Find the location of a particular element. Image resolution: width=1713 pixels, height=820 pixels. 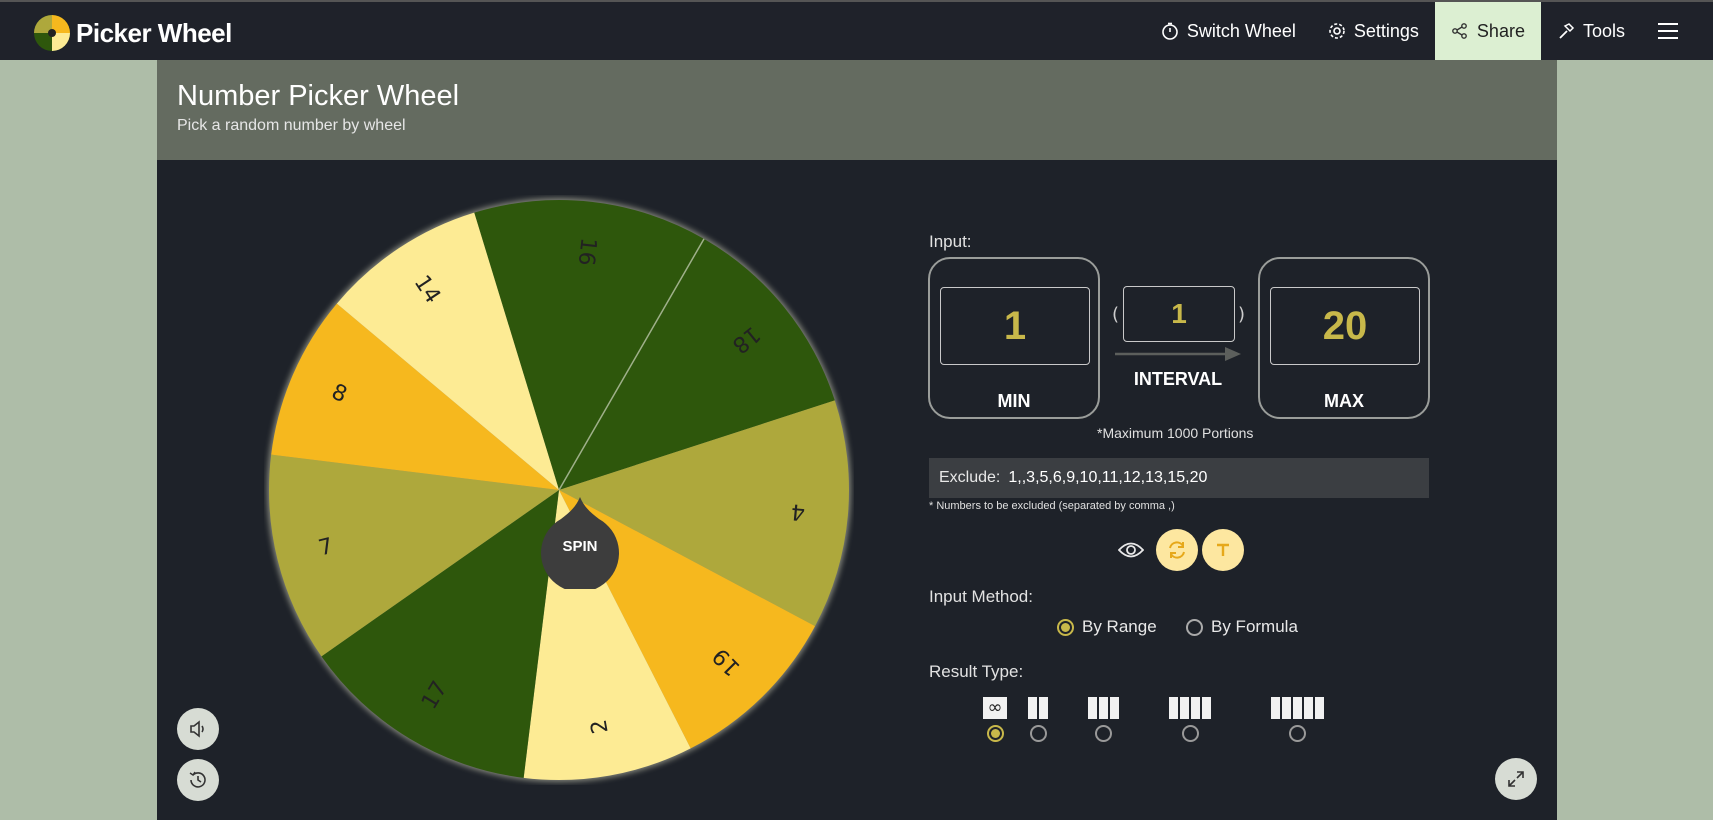

4-digit-counter-icon is located at coordinates (1190, 708).